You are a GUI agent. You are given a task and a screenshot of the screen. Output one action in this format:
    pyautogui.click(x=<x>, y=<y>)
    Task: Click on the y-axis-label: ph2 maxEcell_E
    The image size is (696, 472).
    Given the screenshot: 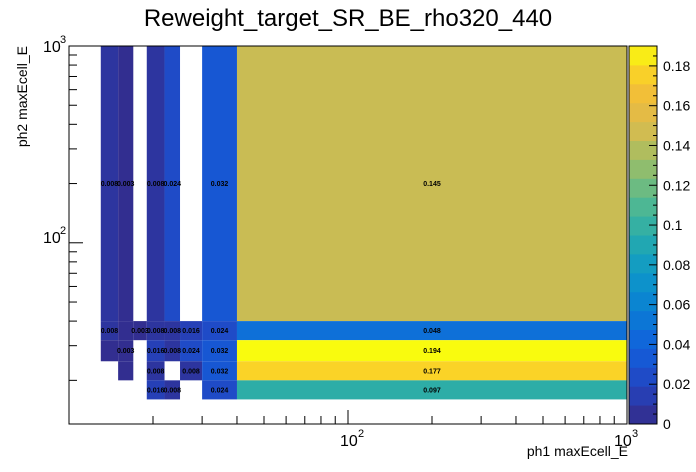 What is the action you would take?
    pyautogui.click(x=22, y=96)
    